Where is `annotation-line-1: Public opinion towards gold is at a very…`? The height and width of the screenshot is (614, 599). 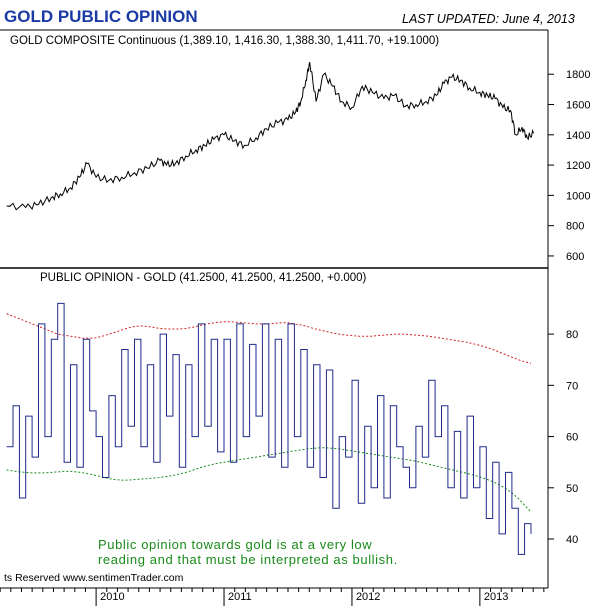
annotation-line-1: Public opinion towards gold is at a very… is located at coordinates (235, 544).